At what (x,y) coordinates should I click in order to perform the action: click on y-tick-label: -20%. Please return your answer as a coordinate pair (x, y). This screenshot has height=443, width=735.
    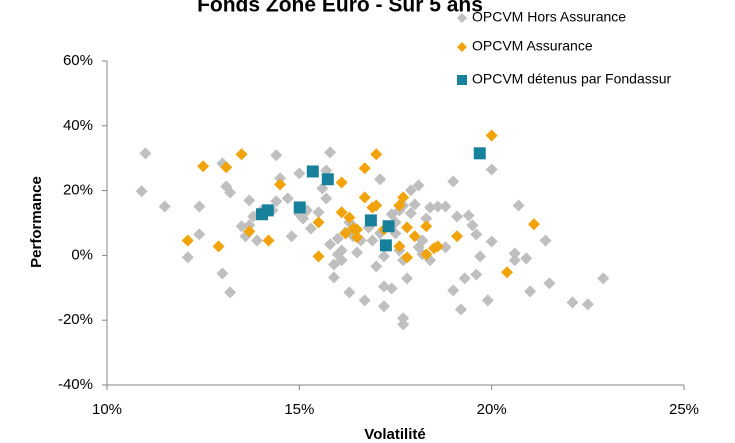
    Looking at the image, I should click on (75, 319).